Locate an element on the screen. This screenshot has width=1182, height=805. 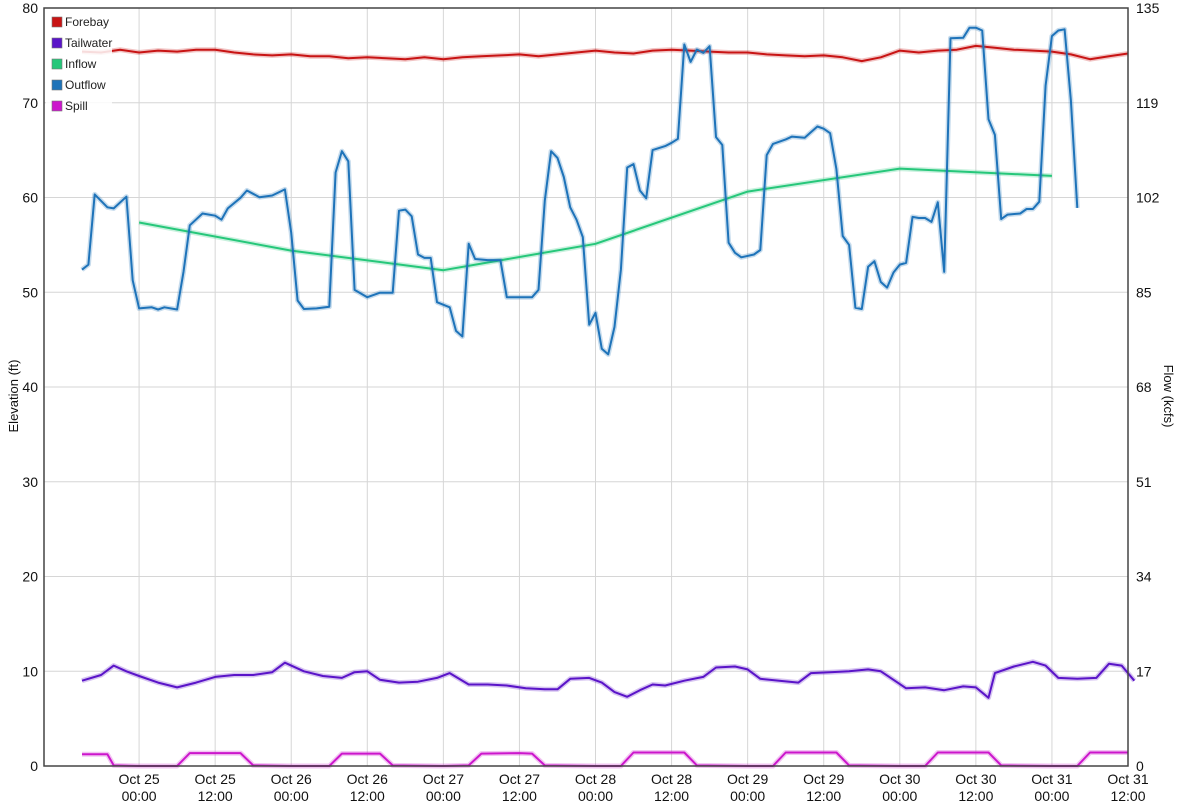
legend-swatch-tailwater is located at coordinates (57, 43).